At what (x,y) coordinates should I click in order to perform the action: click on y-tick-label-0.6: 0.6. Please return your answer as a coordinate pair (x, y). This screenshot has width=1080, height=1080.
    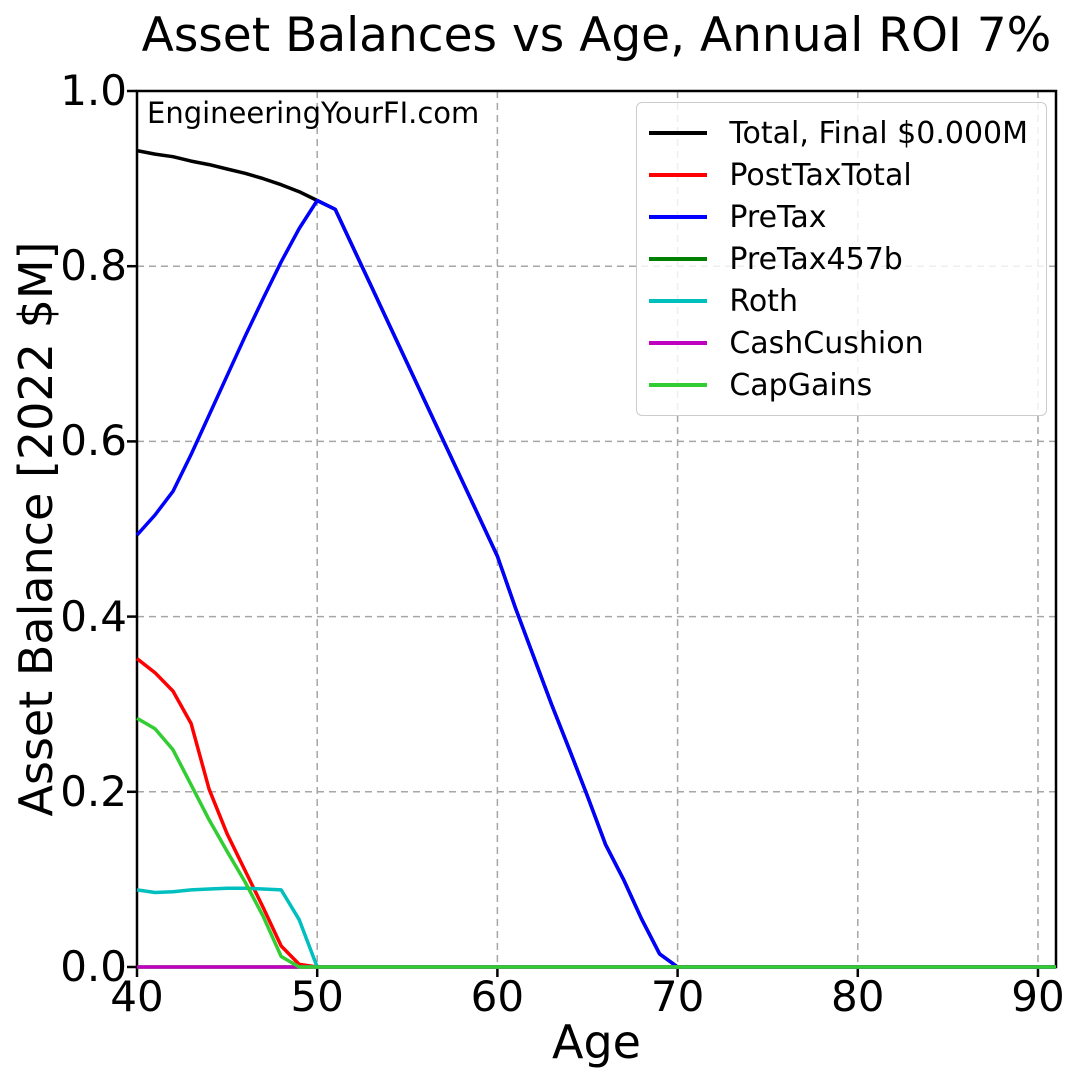
    Looking at the image, I should click on (93, 441).